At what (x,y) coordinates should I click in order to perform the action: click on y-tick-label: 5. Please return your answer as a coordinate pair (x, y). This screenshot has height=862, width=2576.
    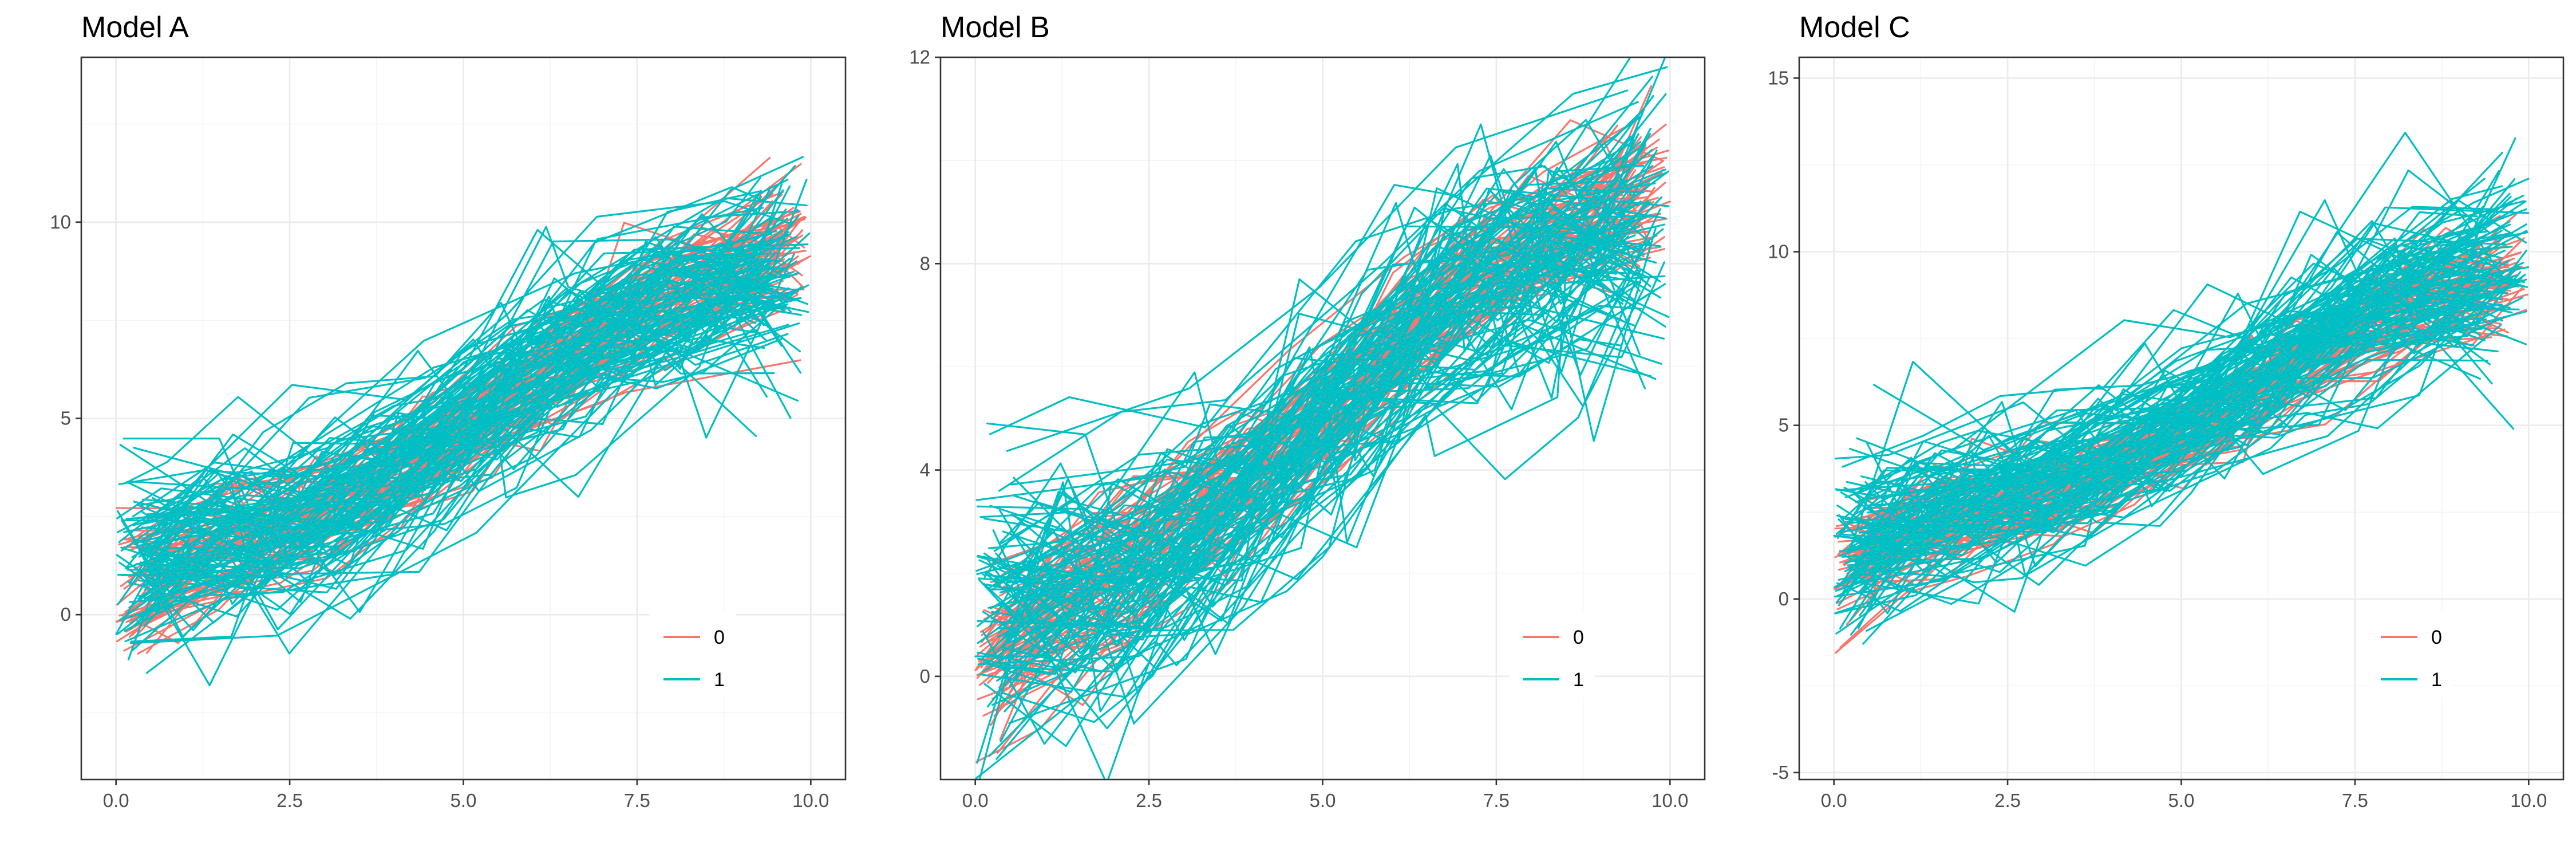
    Looking at the image, I should click on (66, 419).